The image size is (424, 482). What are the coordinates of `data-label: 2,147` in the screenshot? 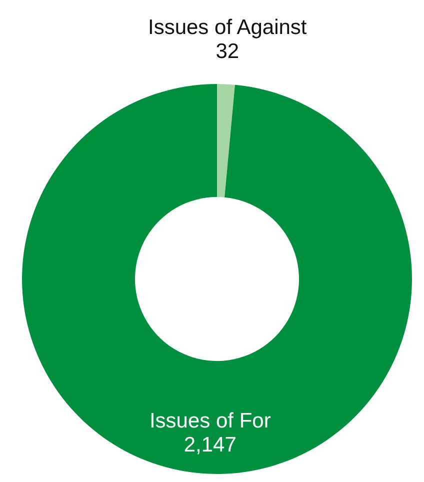 It's located at (210, 444).